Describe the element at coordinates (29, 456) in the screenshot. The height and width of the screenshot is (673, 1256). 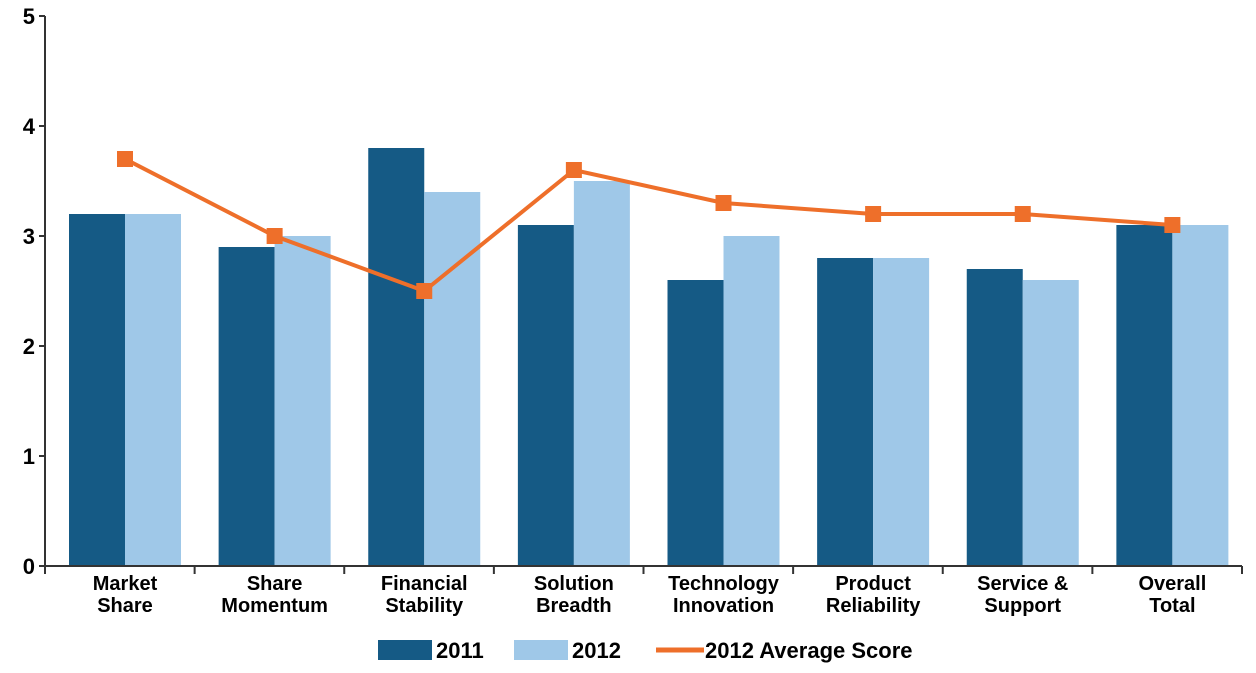
I see `y-tick-label-1: 1` at that location.